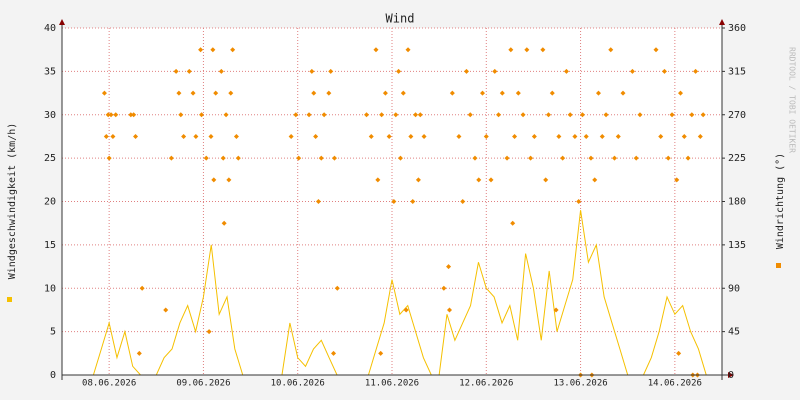 The height and width of the screenshot is (400, 800). I want to click on y2-tick-label: 90, so click(734, 288).